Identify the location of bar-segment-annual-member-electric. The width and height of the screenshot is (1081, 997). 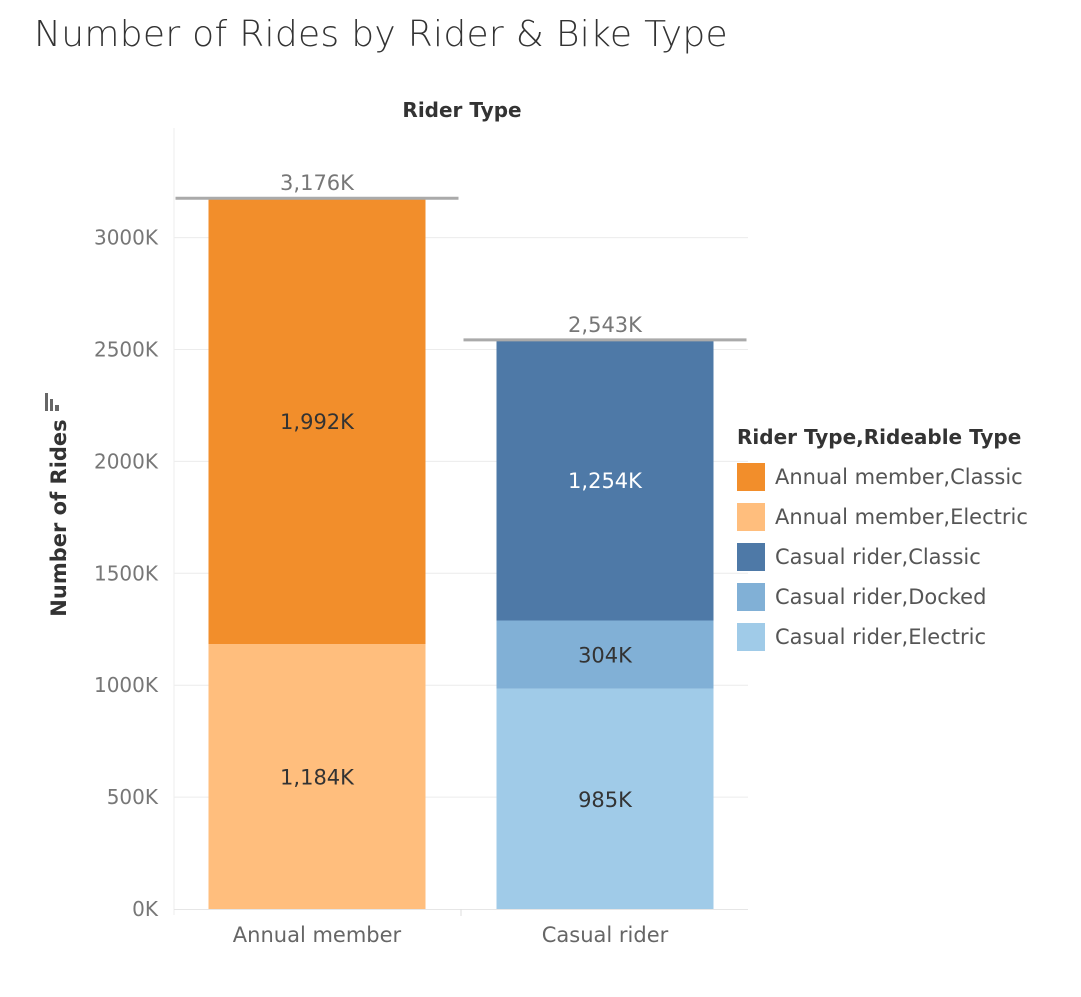
(317, 776).